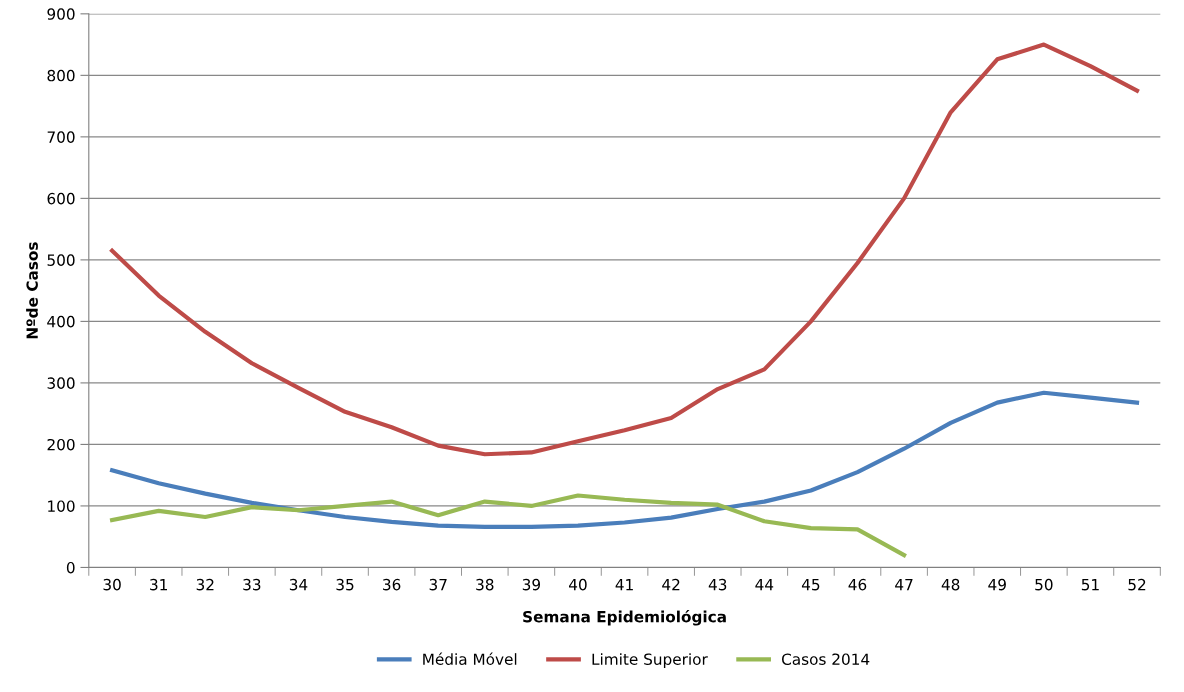 Image resolution: width=1184 pixels, height=692 pixels. What do you see at coordinates (61, 137) in the screenshot?
I see `y-tick-label: 700` at bounding box center [61, 137].